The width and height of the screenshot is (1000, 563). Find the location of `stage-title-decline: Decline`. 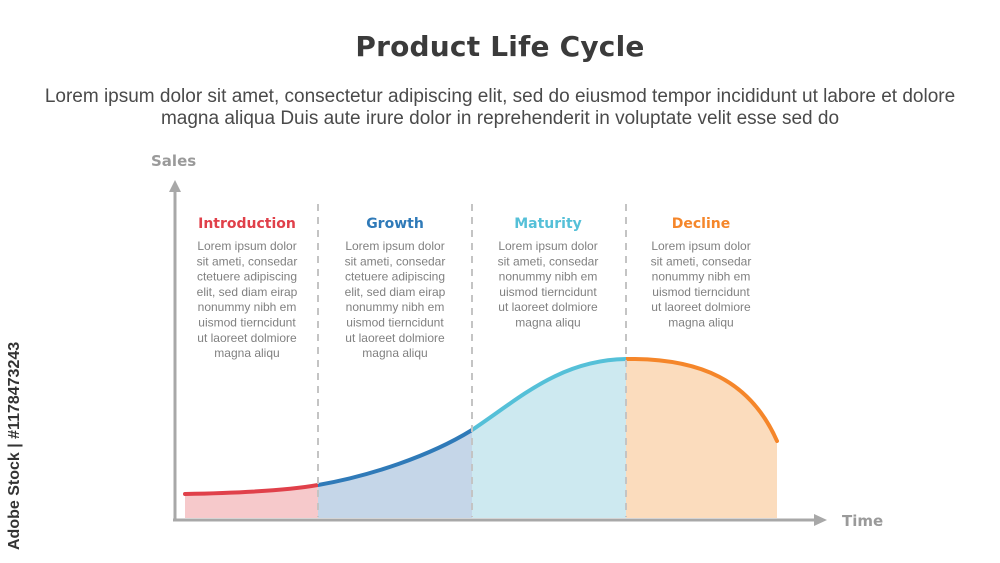

stage-title-decline: Decline is located at coordinates (701, 224).